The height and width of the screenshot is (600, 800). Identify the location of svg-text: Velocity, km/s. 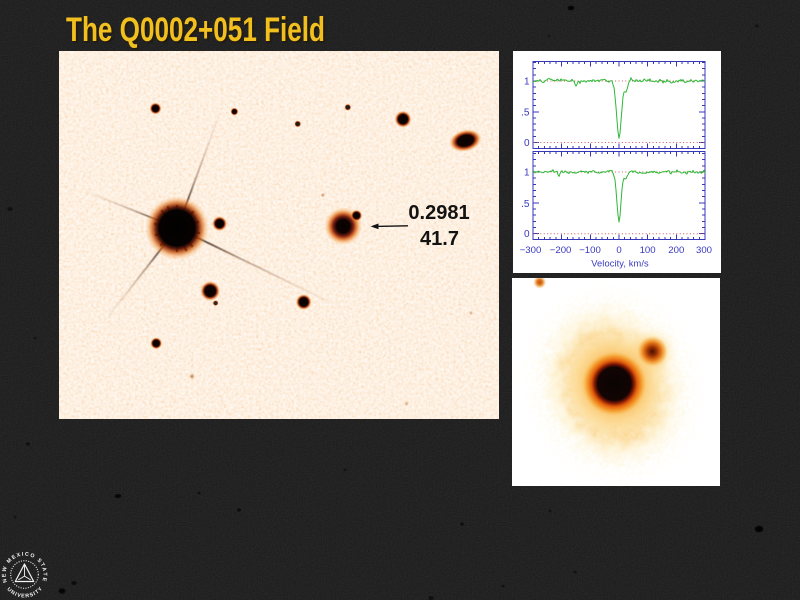
(620, 264).